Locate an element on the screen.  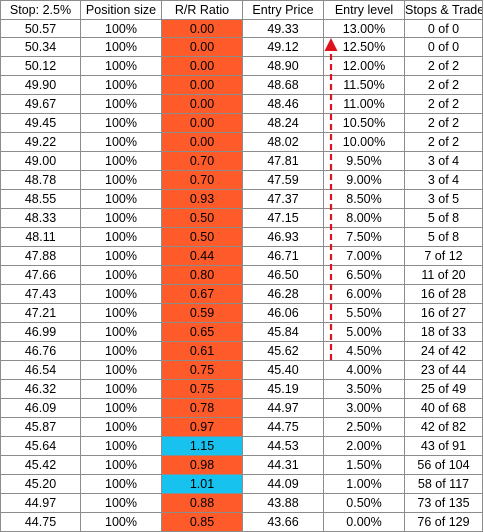
stop-cell: 44.97 is located at coordinates (40, 503).